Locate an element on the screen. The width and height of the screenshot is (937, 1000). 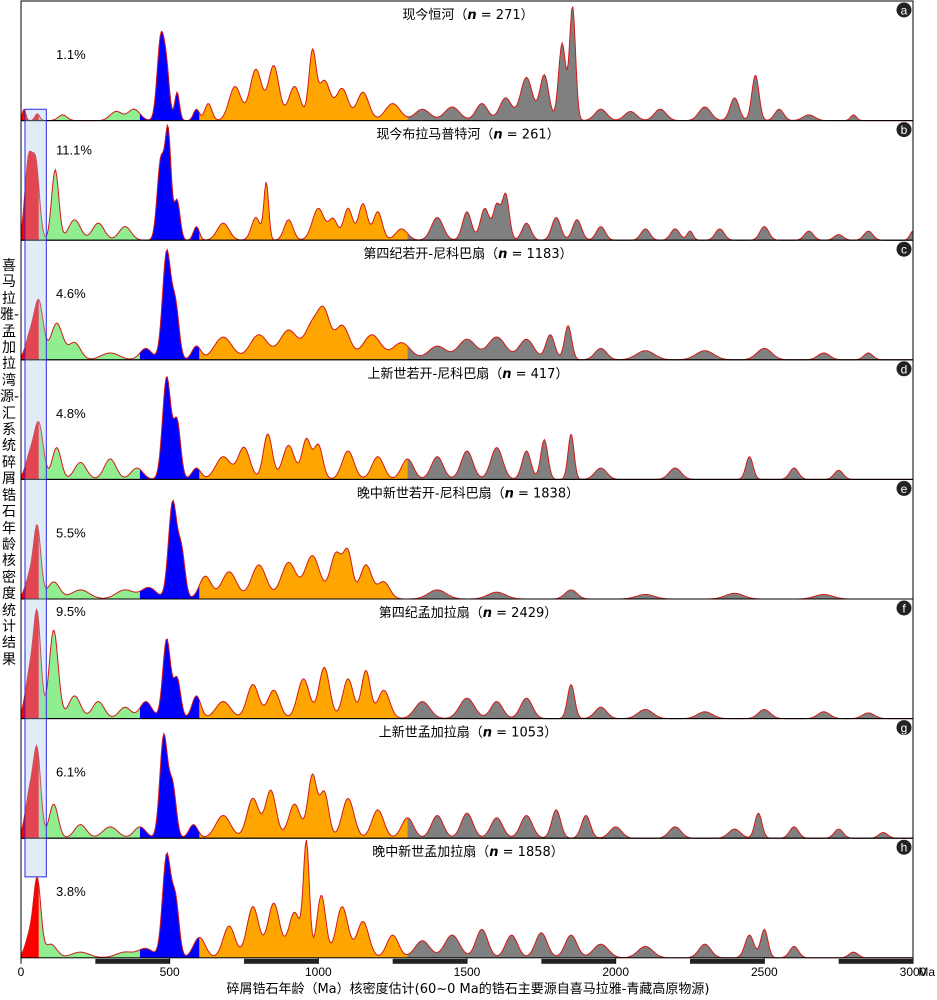
kde-line-h is located at coordinates (466, 899).